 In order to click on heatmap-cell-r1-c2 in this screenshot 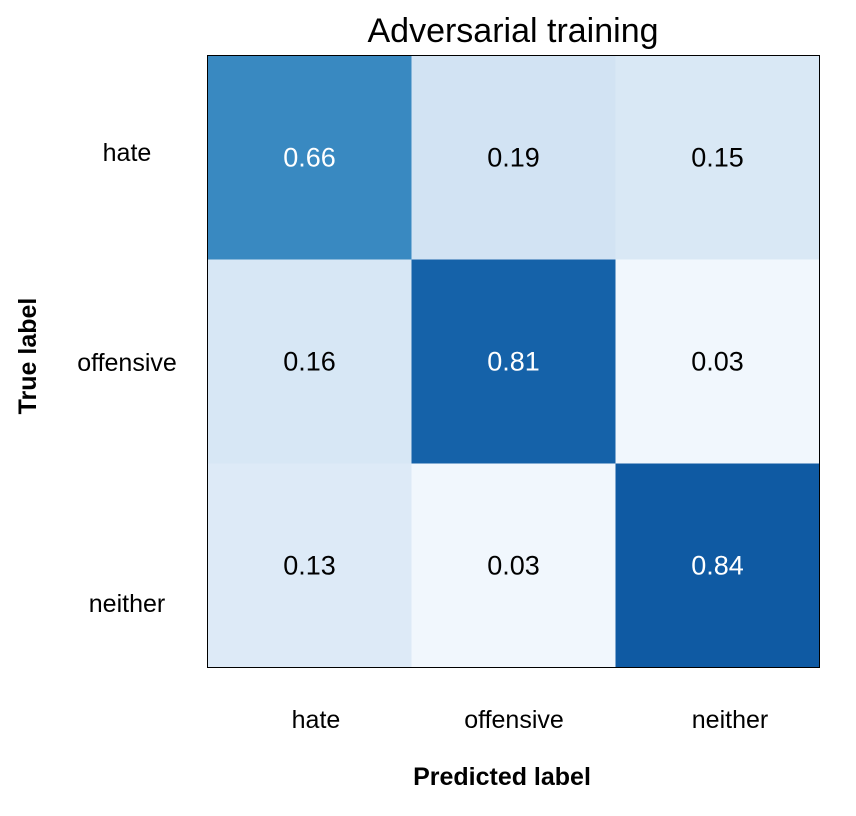, I will do `click(717, 361)`.